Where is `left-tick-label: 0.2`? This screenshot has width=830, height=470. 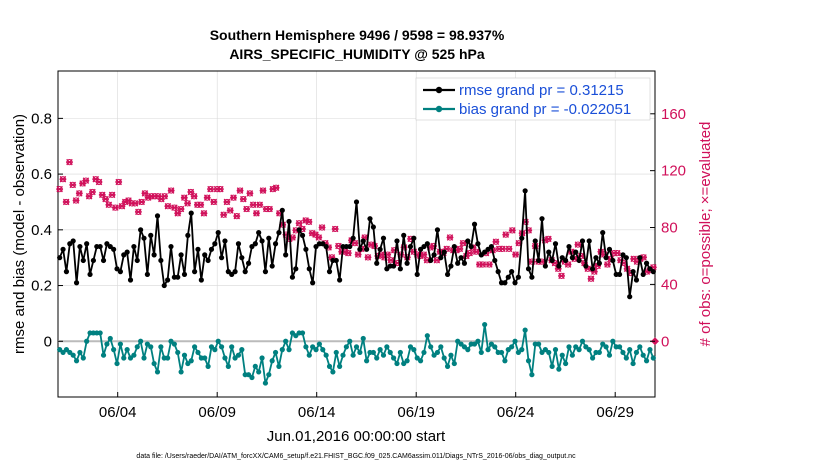 left-tick-label: 0.2 is located at coordinates (41, 286).